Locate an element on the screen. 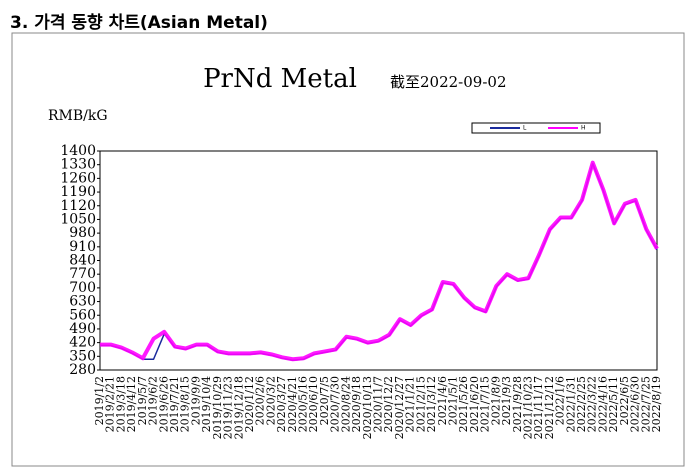 Image resolution: width=695 pixels, height=476 pixels. y-tick-label: 1120 is located at coordinates (78, 206).